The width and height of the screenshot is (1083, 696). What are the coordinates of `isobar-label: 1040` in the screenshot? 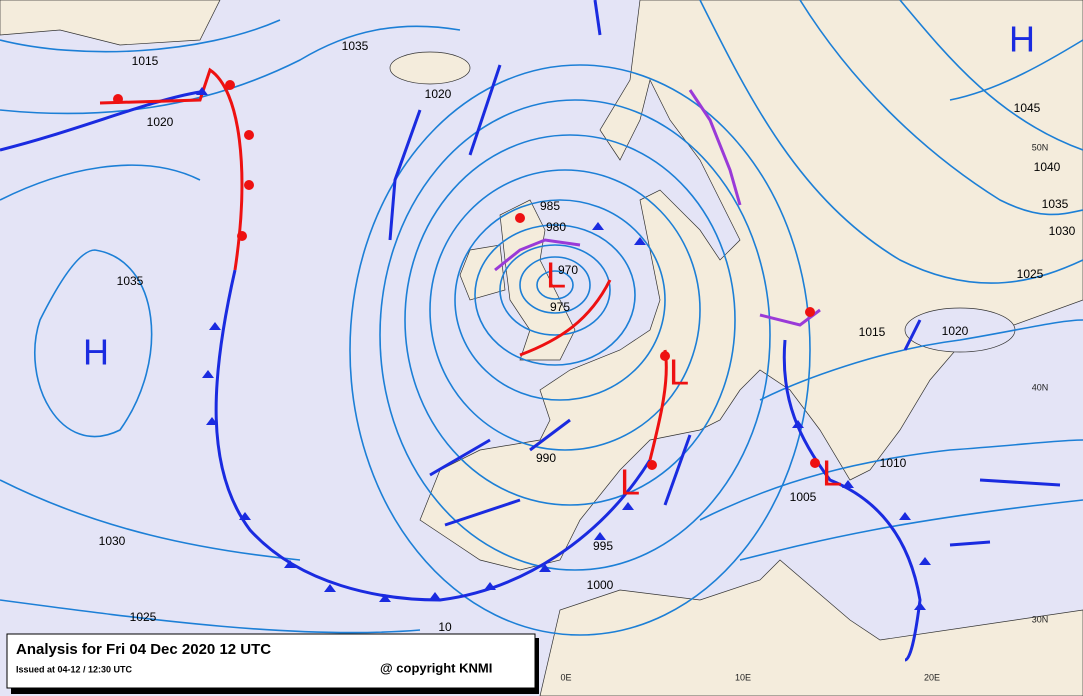 It's located at (1047, 167).